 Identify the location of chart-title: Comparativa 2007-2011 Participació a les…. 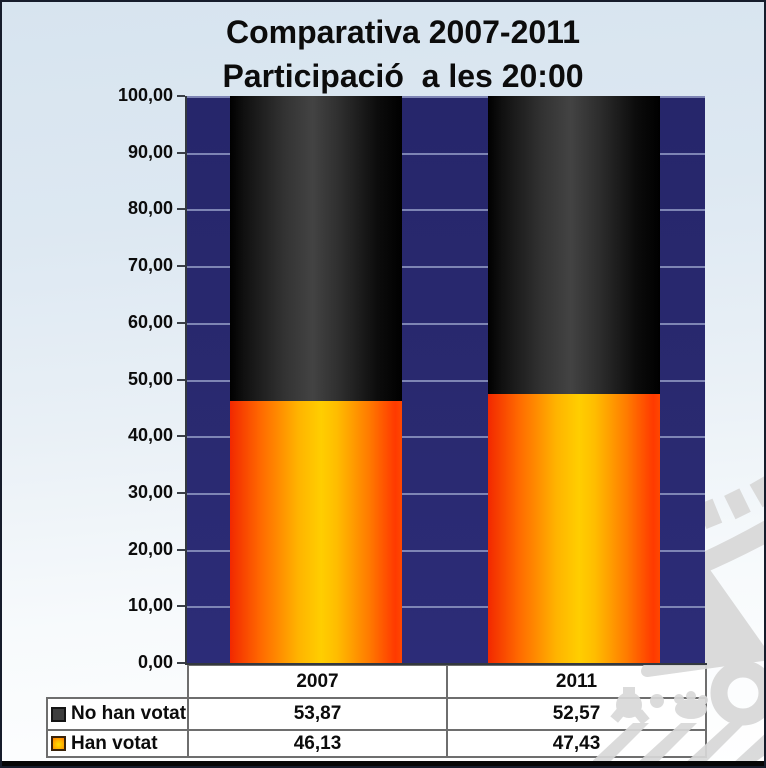
(403, 54).